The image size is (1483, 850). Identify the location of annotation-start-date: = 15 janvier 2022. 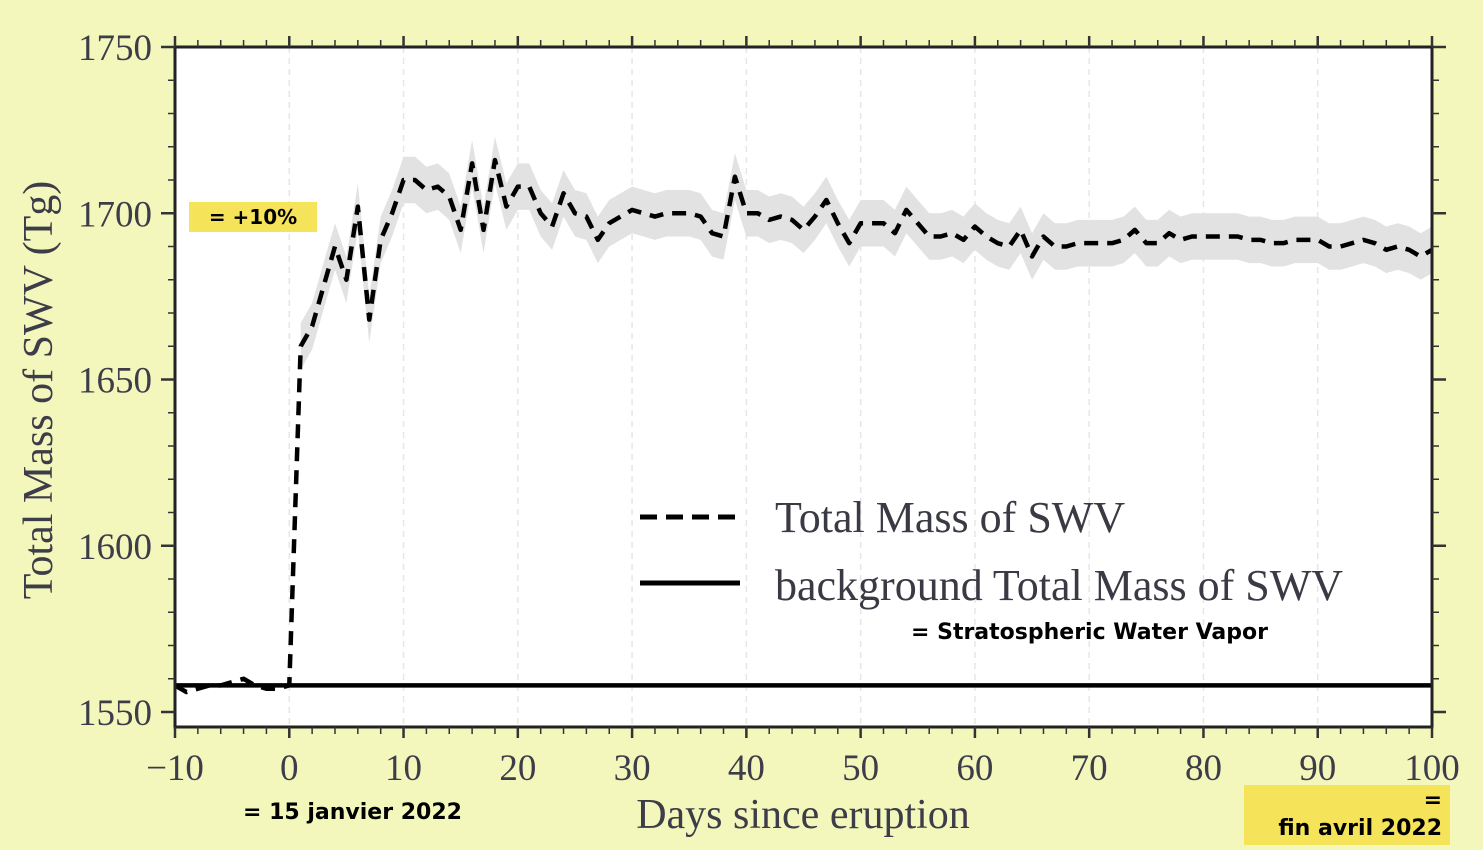
(352, 812).